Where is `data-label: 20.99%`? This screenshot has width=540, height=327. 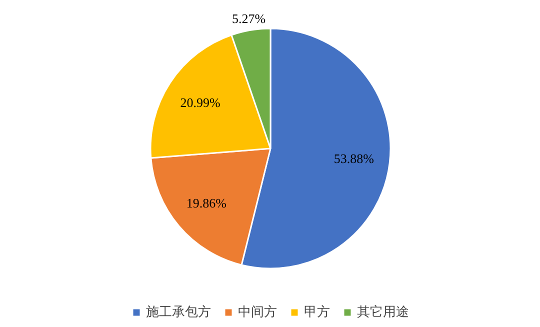
data-label: 20.99% is located at coordinates (200, 102).